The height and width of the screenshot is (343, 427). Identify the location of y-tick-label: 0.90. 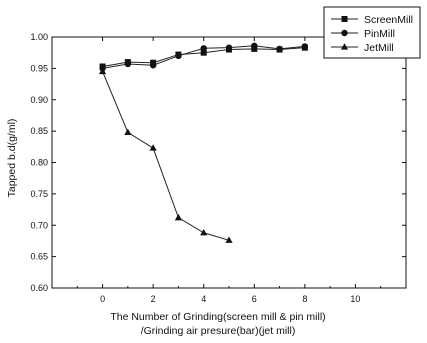
(39, 100).